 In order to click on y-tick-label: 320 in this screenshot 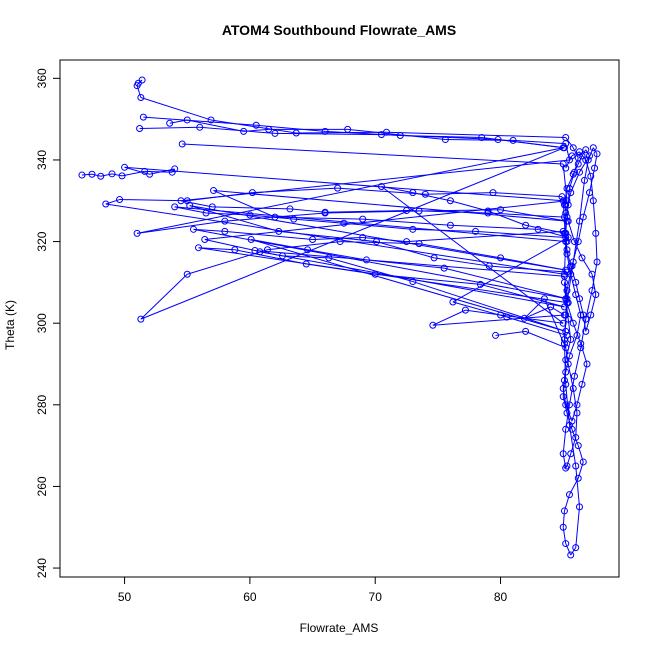, I will do `click(42, 241)`.